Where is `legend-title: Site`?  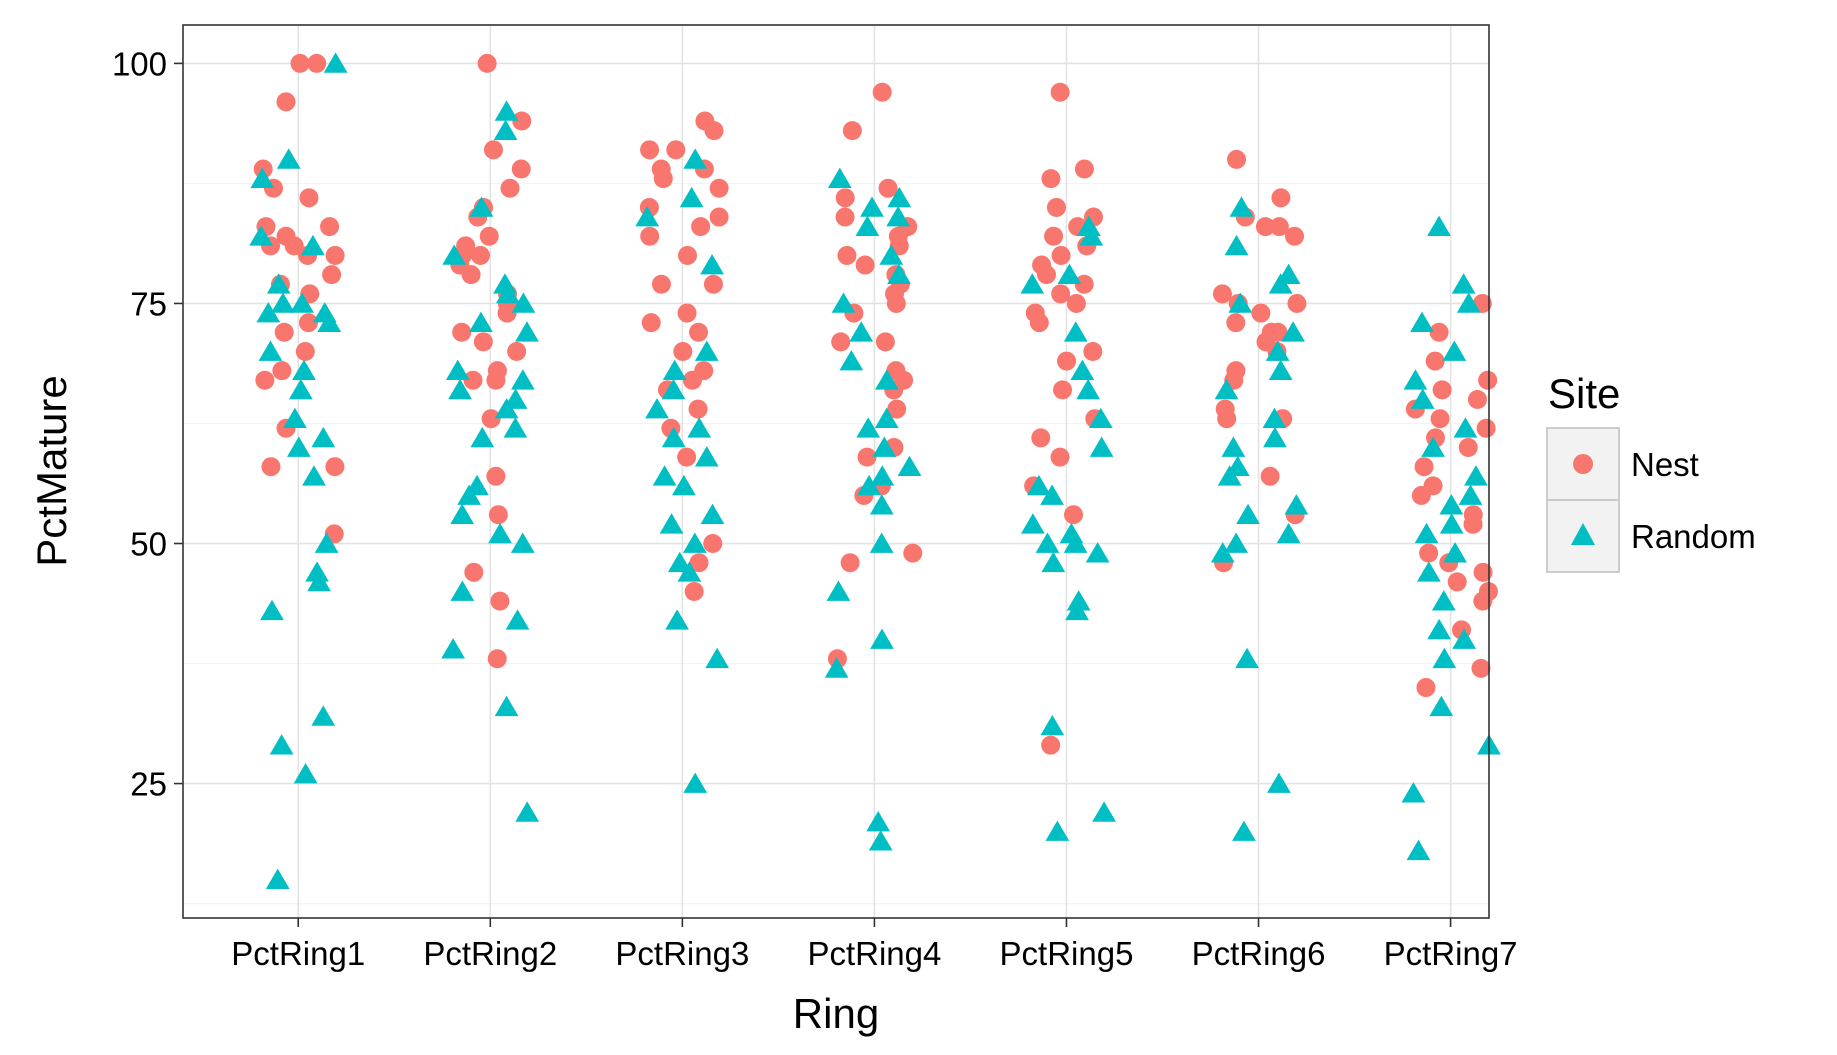 legend-title: Site is located at coordinates (1584, 393).